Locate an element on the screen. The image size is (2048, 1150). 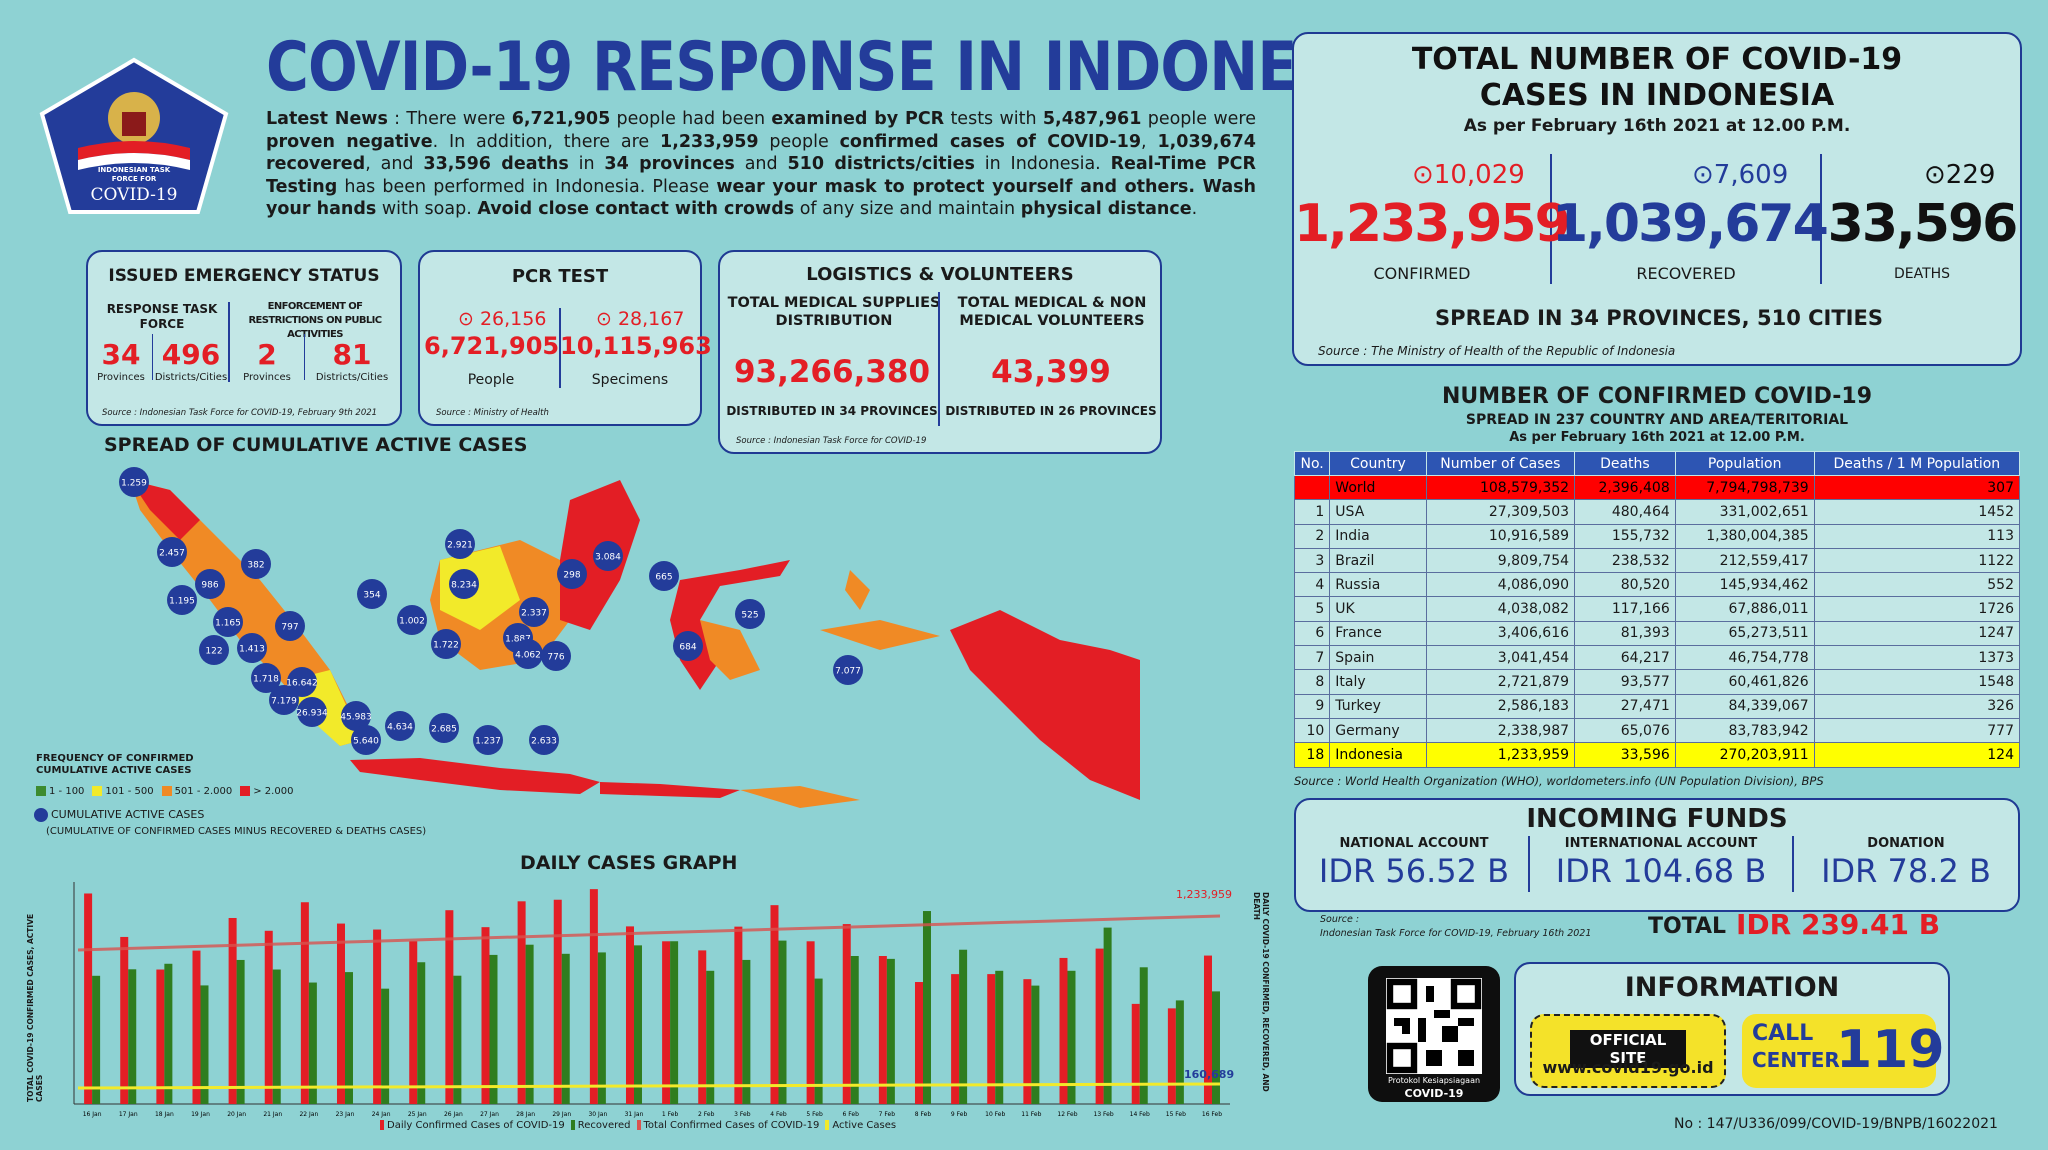
news-segment: 33,596 deaths is located at coordinates (496, 164).